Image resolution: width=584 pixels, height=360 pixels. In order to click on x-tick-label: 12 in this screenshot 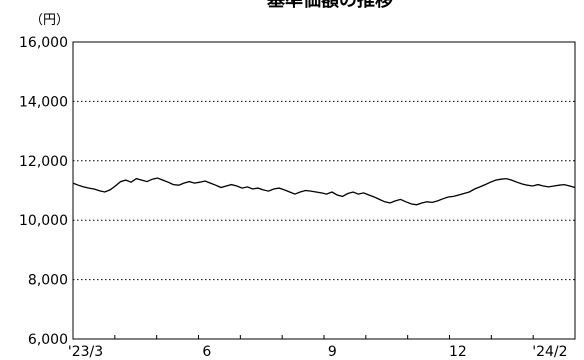, I will do `click(458, 352)`.